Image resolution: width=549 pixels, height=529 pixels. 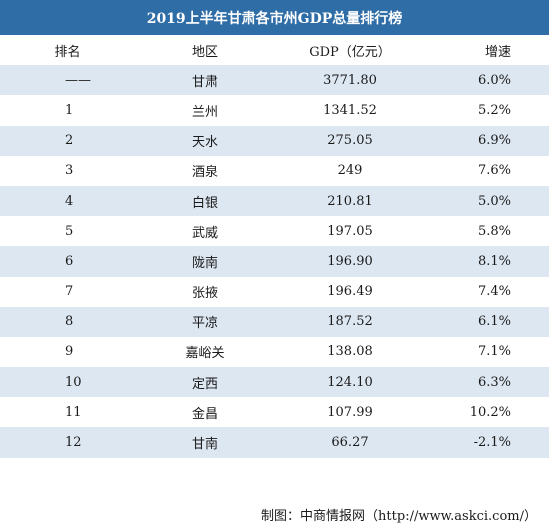 I want to click on table-header-row: 排名 地区 GDP（亿元） 增速, so click(x=274, y=50).